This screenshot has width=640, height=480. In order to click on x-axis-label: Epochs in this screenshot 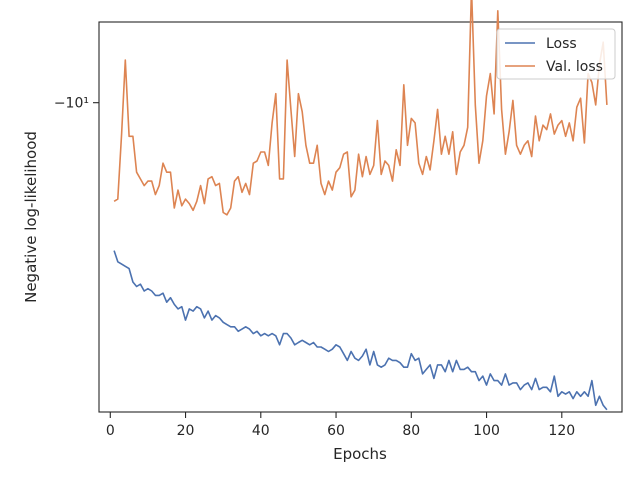, I will do `click(360, 454)`.